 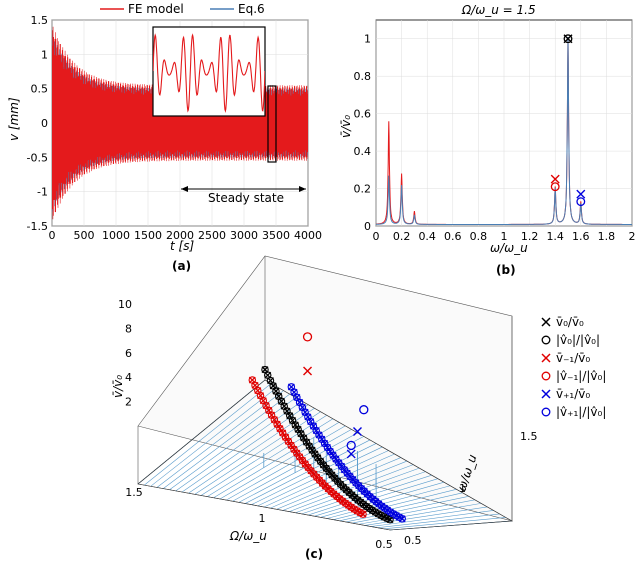 What do you see at coordinates (555, 179) in the screenshot?
I see `marker-x-red` at bounding box center [555, 179].